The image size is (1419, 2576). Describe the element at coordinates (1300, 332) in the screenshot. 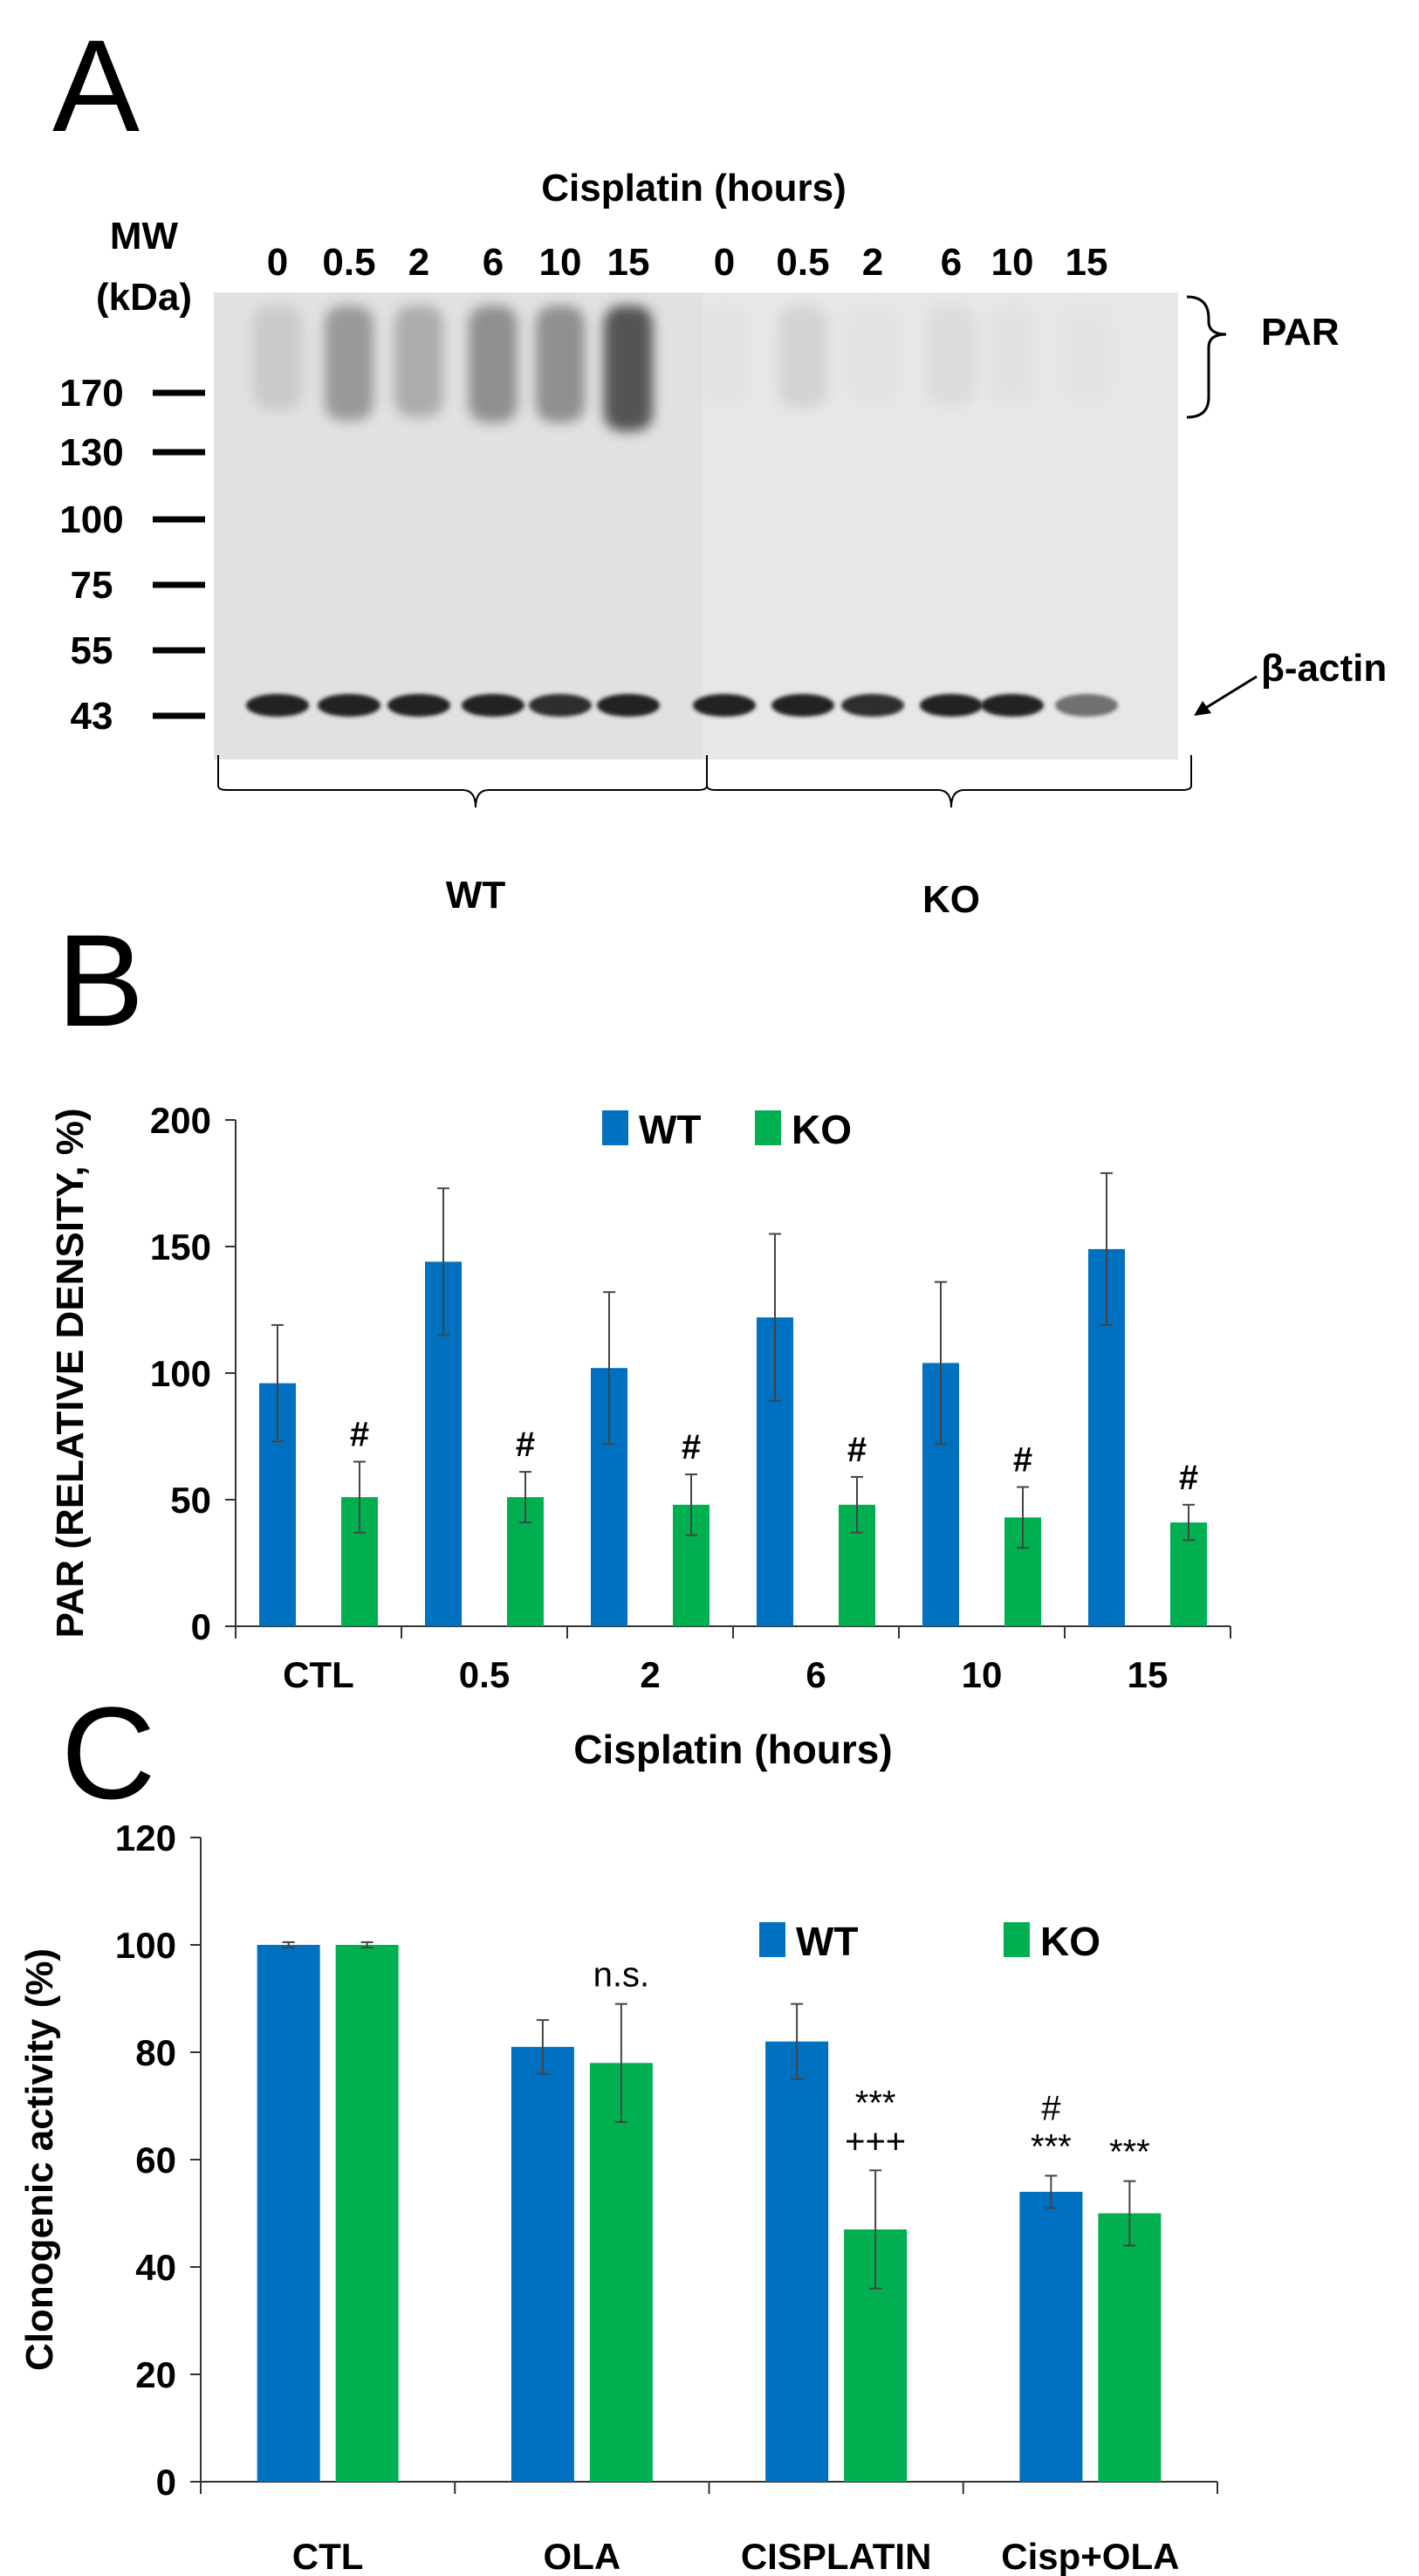

I see `par-label: PAR` at that location.